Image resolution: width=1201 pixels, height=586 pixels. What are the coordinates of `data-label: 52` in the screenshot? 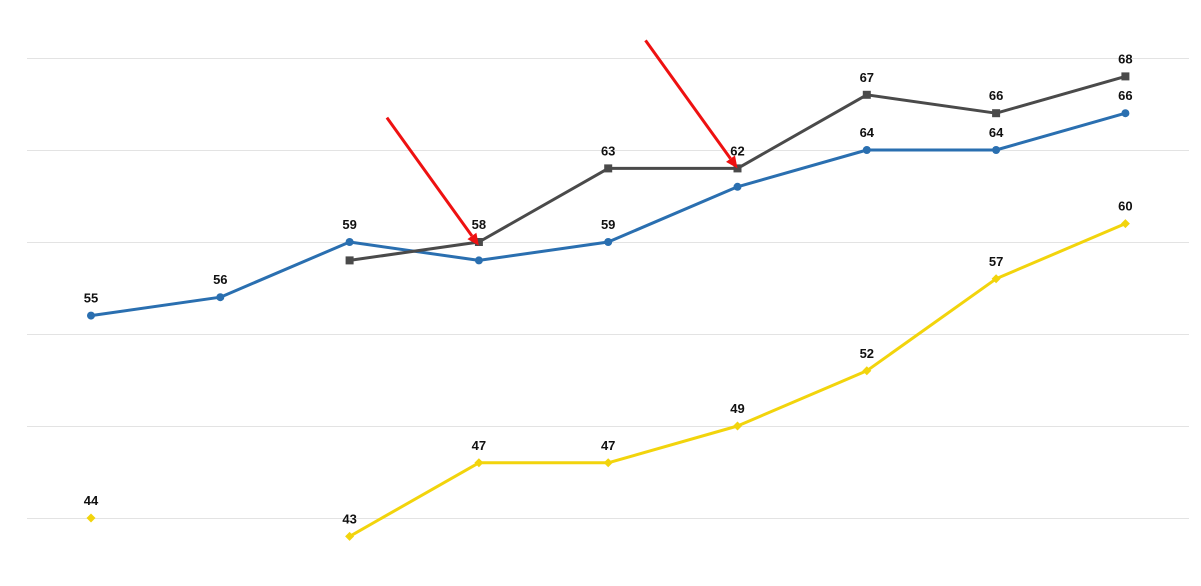 It's located at (867, 353).